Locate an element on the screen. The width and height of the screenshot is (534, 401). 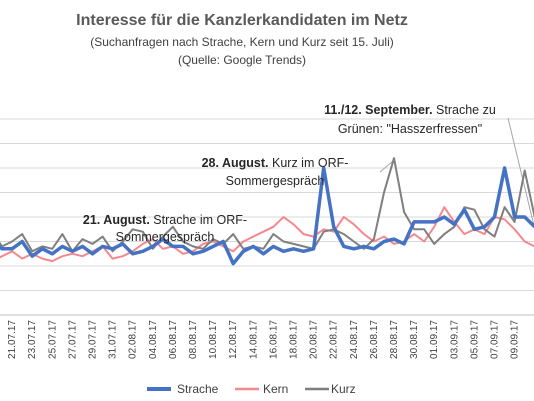
x-tick-label: 10.08.17 is located at coordinates (213, 339).